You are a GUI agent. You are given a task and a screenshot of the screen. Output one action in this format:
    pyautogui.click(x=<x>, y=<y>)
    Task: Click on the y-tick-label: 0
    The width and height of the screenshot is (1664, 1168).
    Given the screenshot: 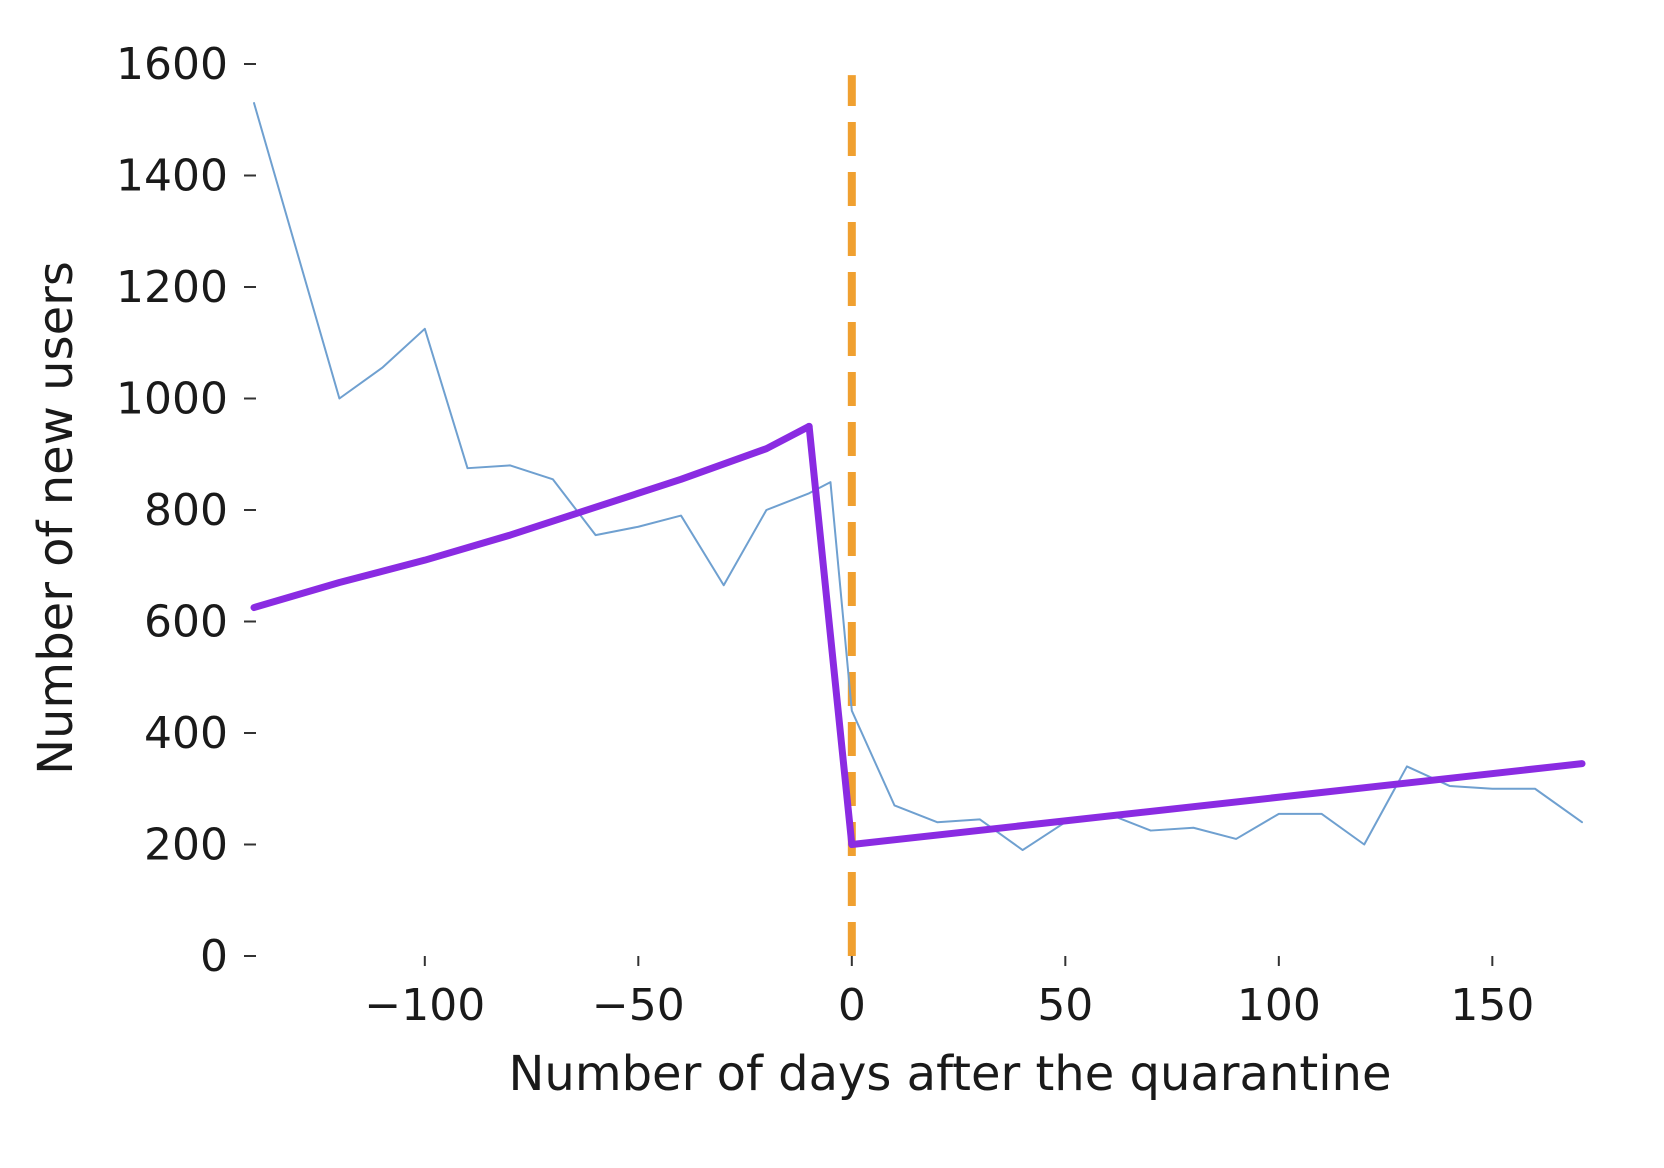 What is the action you would take?
    pyautogui.click(x=214, y=956)
    